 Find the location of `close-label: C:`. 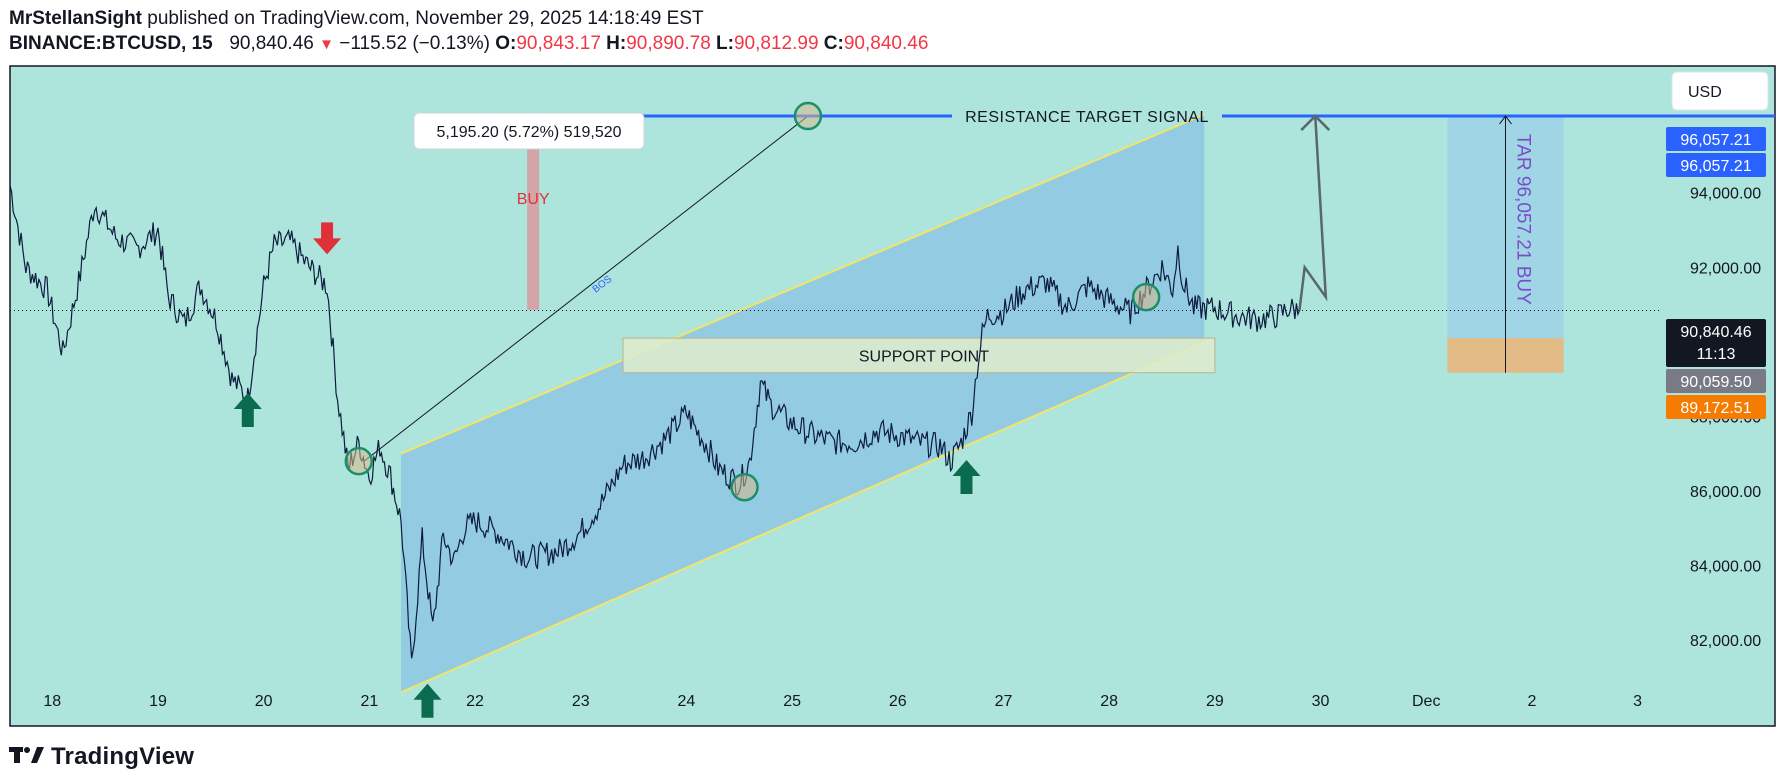

close-label: C: is located at coordinates (833, 43).